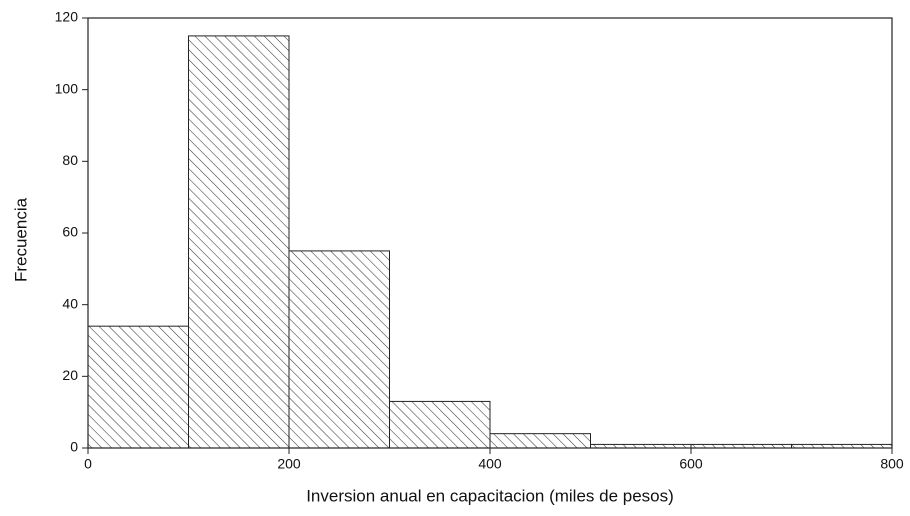  I want to click on y-tick-label: 60, so click(70, 232).